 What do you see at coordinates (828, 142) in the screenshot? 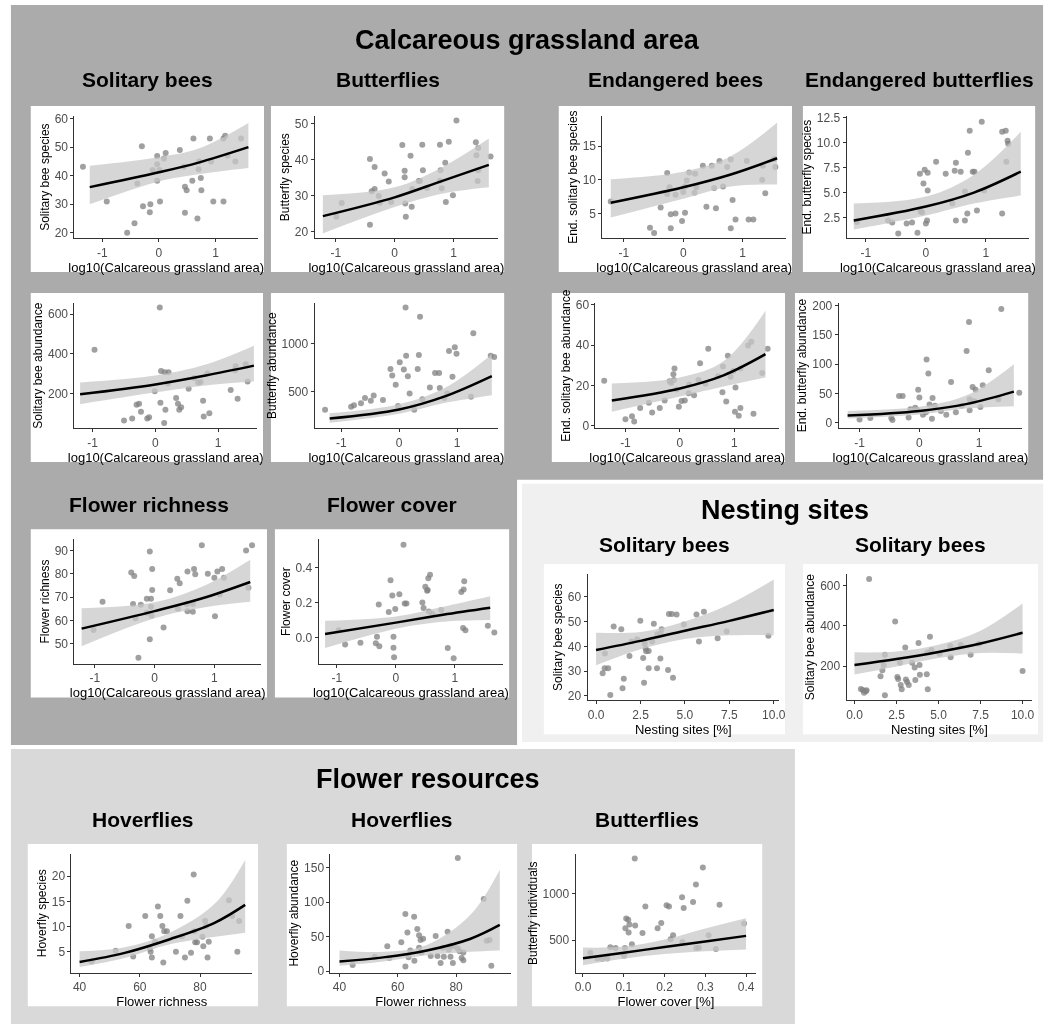
I see `y-tick-label: 10.0` at bounding box center [828, 142].